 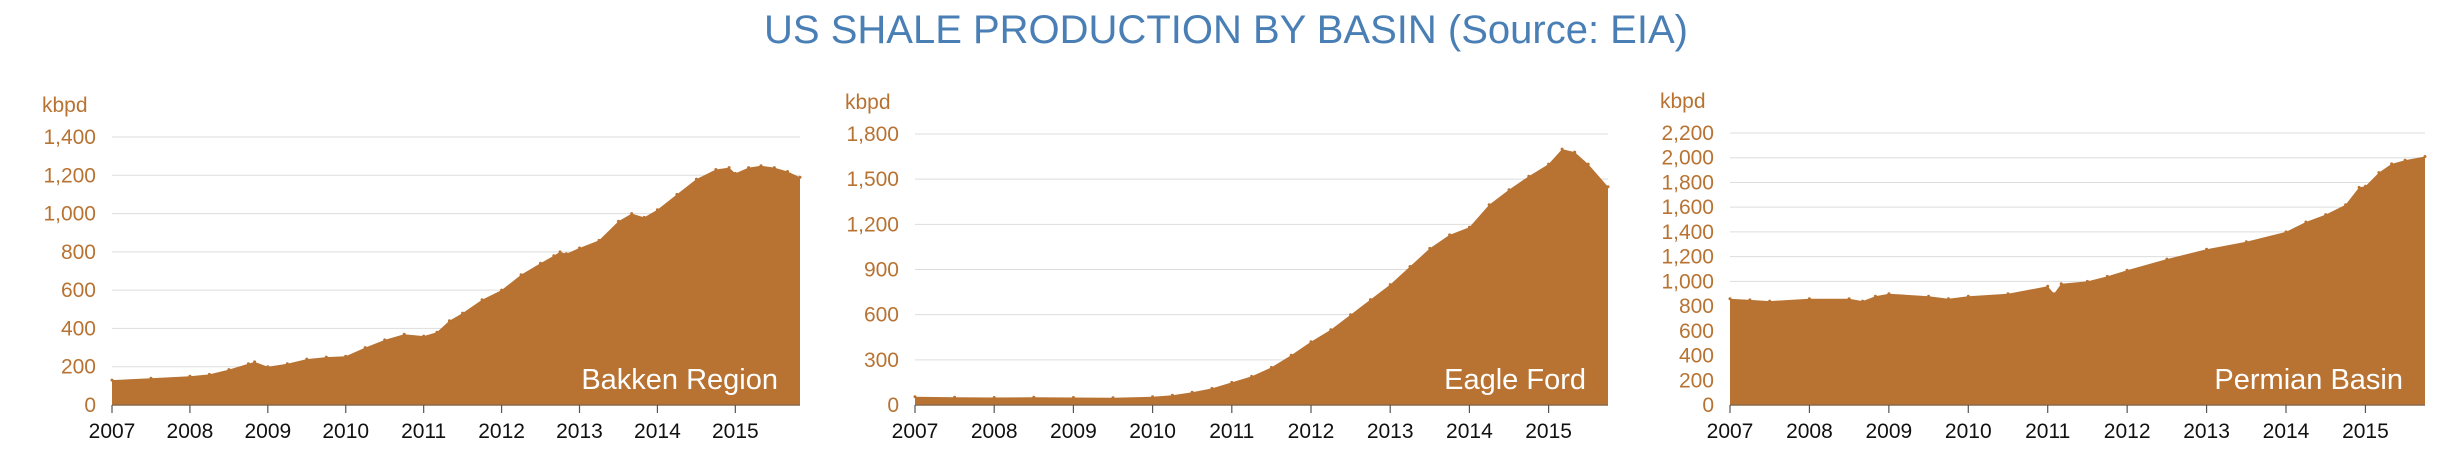 What do you see at coordinates (1515, 380) in the screenshot?
I see `basin-label: Eagle Ford` at bounding box center [1515, 380].